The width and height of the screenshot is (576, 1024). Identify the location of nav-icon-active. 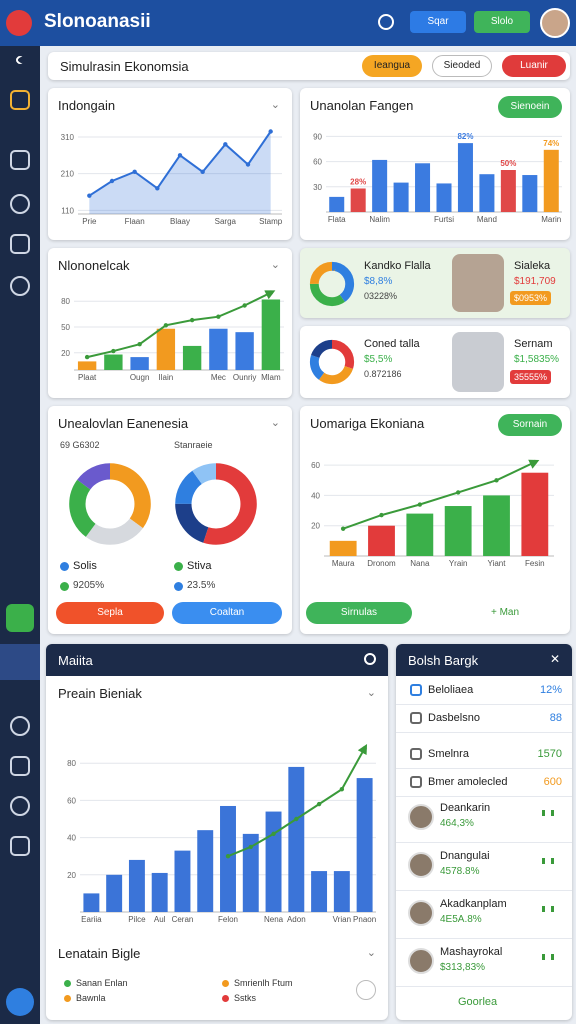
(20, 618).